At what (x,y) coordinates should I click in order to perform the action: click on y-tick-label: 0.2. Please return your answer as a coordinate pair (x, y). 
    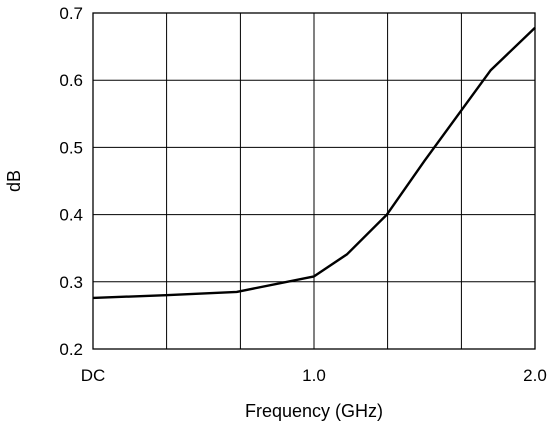
    Looking at the image, I should click on (71, 349).